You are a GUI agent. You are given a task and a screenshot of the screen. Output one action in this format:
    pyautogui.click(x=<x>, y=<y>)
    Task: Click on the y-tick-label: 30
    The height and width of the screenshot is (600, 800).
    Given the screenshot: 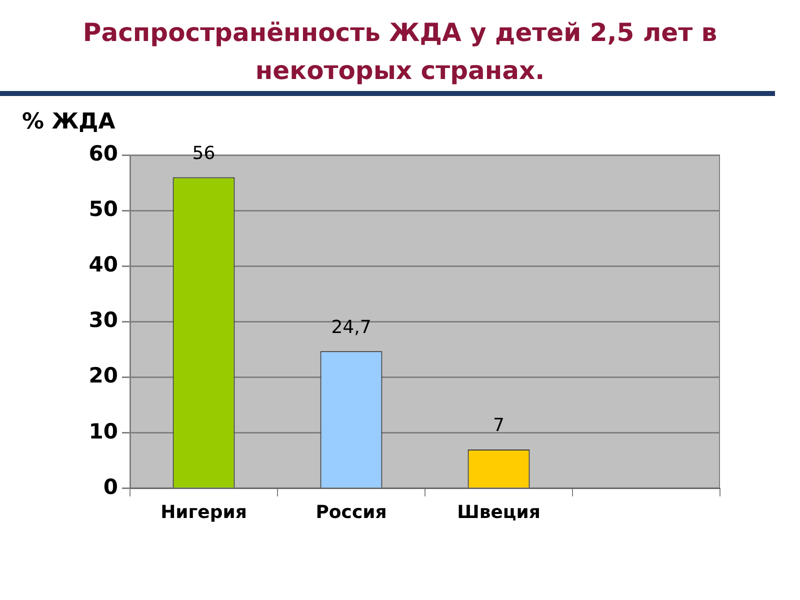 What is the action you would take?
    pyautogui.click(x=103, y=320)
    